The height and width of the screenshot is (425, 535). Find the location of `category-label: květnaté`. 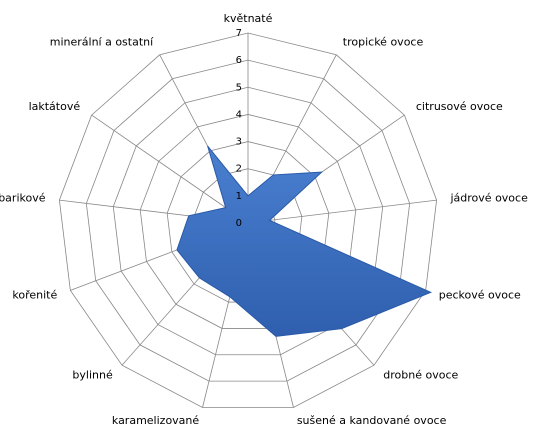

category-label: květnaté is located at coordinates (248, 18).